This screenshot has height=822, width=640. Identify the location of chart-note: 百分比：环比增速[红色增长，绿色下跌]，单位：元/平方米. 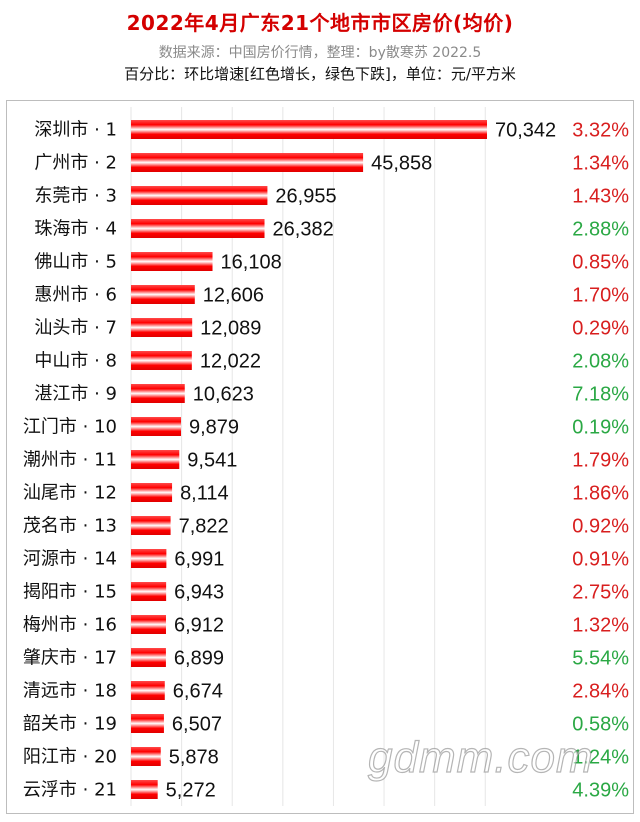
(320, 74).